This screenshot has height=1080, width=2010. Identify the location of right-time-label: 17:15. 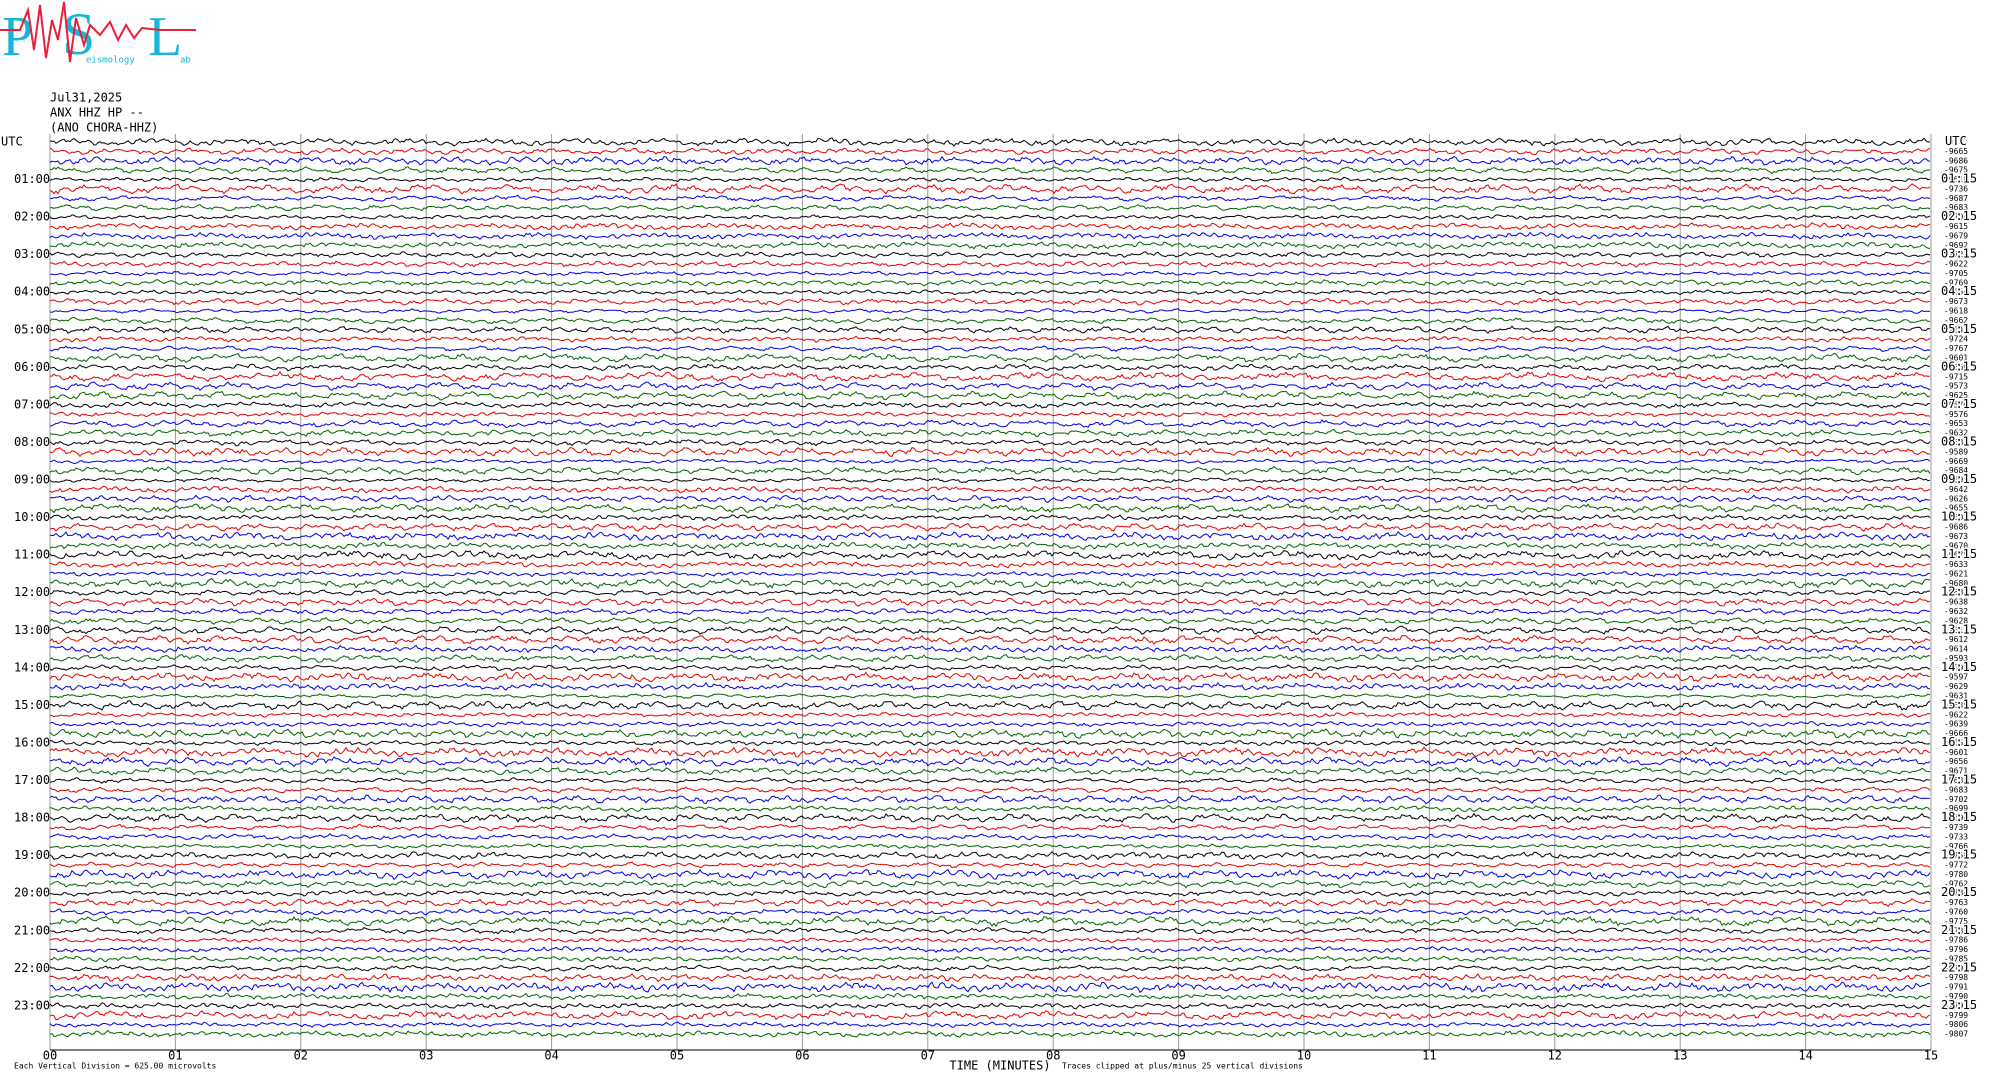
(1959, 780).